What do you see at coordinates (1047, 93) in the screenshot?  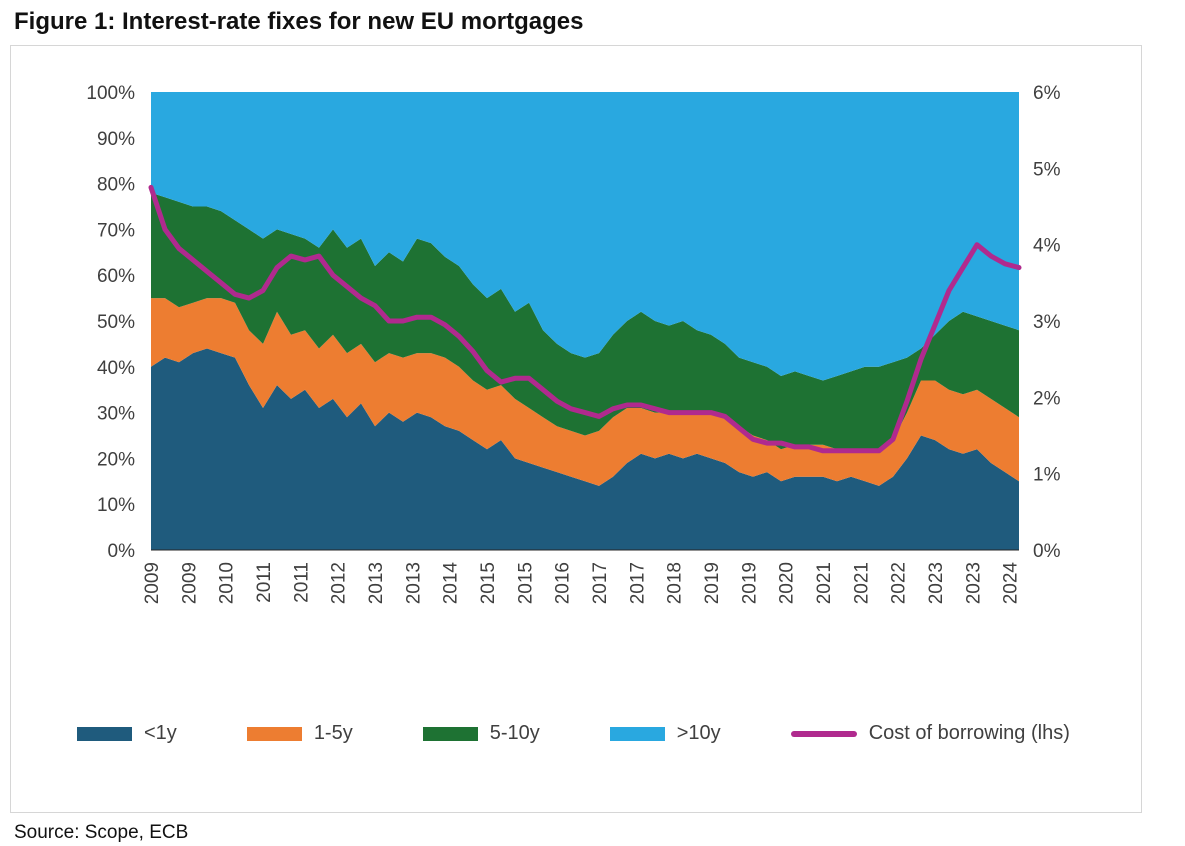 I see `svg-text: 6%` at bounding box center [1047, 93].